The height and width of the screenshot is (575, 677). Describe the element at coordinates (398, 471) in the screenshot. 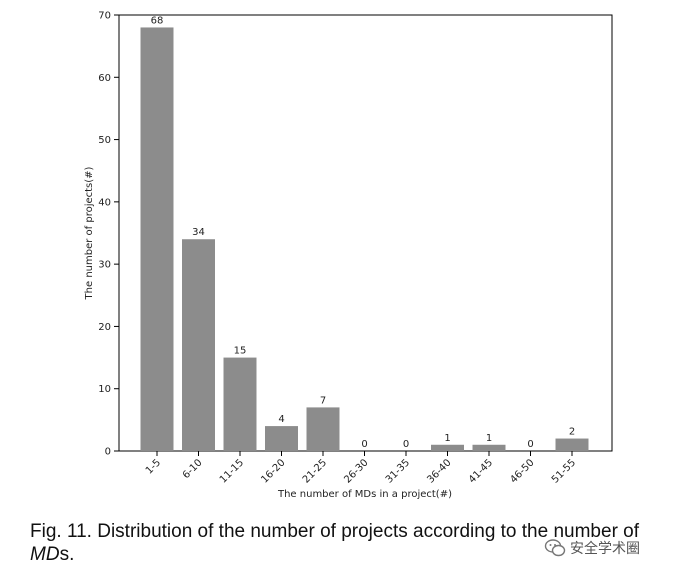

I see `x-tick-label: 31-35` at that location.